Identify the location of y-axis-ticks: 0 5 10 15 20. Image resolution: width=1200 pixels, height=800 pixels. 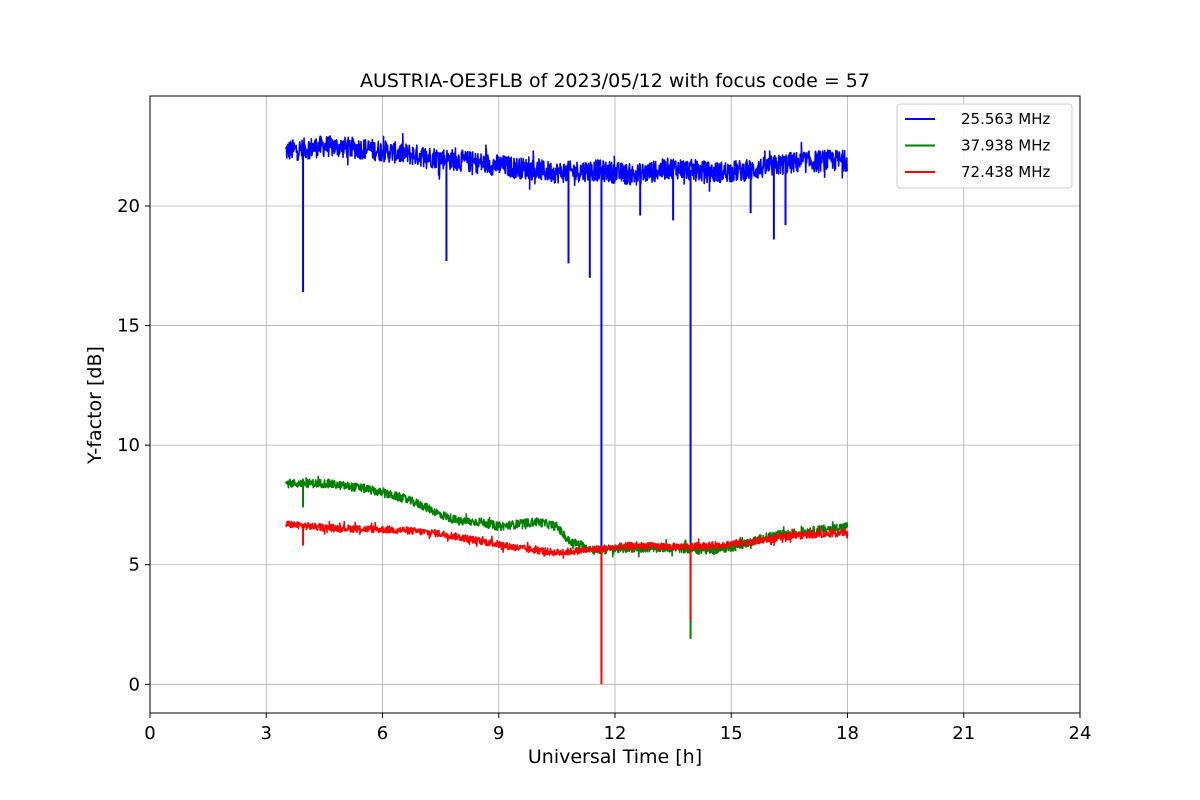
(133, 445).